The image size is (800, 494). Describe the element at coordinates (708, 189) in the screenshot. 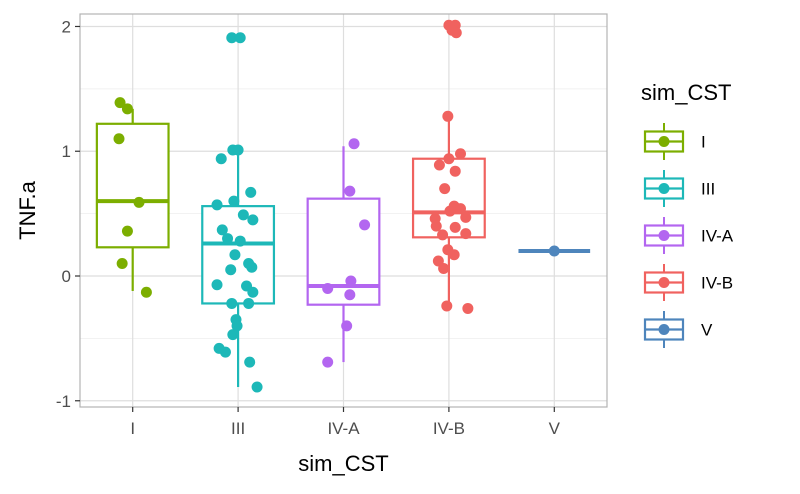

I see `legend-label: III` at that location.